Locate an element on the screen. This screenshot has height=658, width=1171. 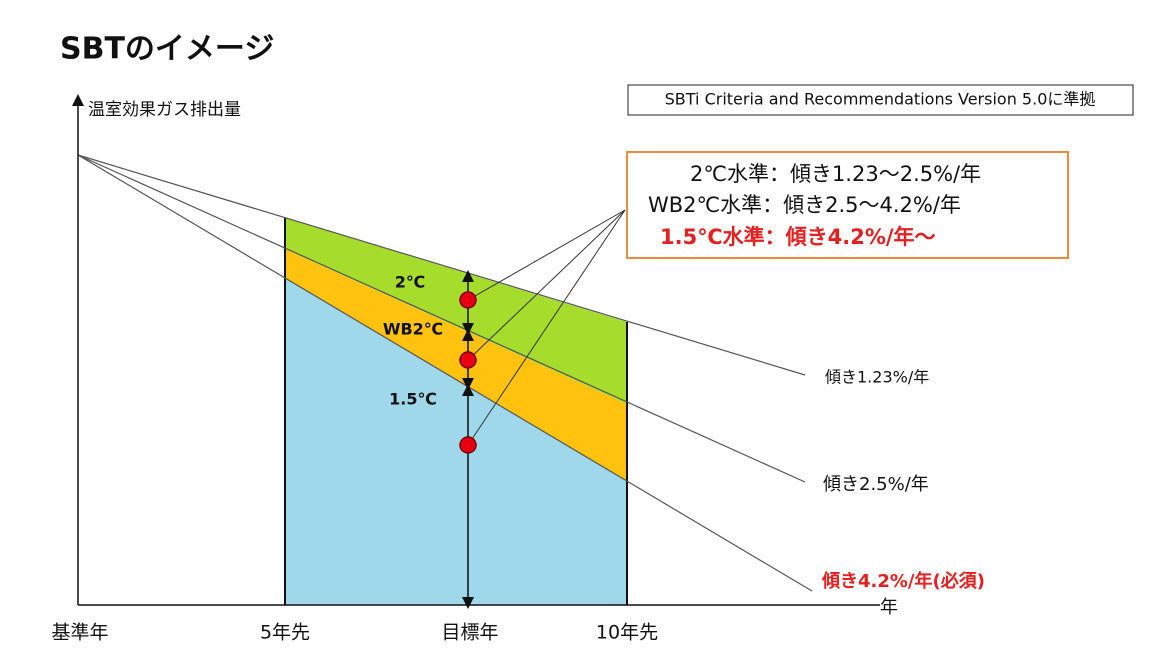
band-label: 1.5℃ is located at coordinates (413, 399).